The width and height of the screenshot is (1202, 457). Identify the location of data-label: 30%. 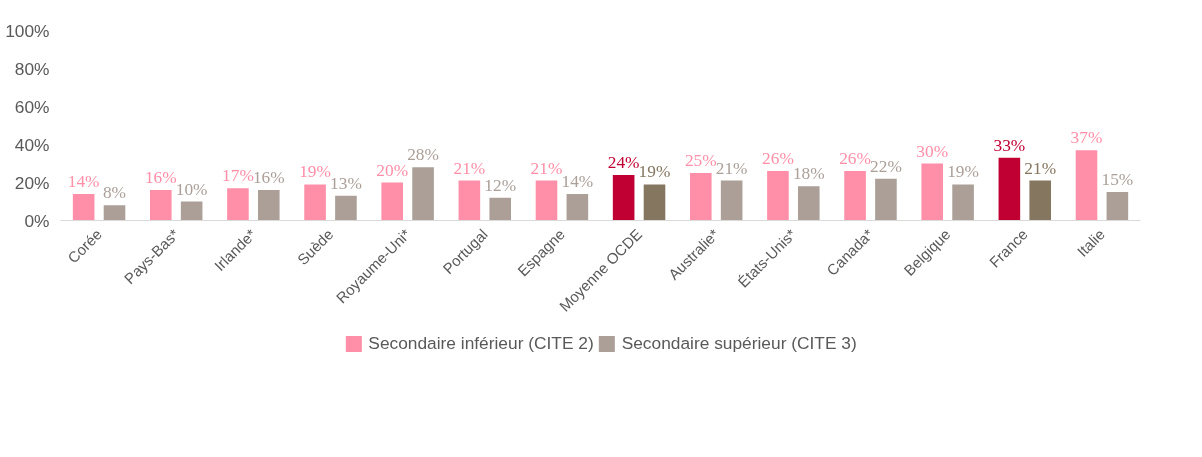
(932, 151).